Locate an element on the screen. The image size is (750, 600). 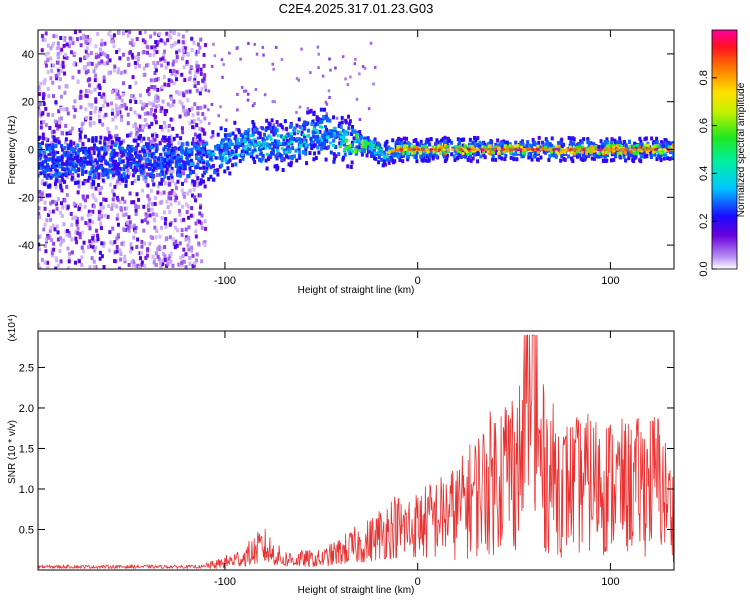
y-tick-label: 0.5 is located at coordinates (26, 530).